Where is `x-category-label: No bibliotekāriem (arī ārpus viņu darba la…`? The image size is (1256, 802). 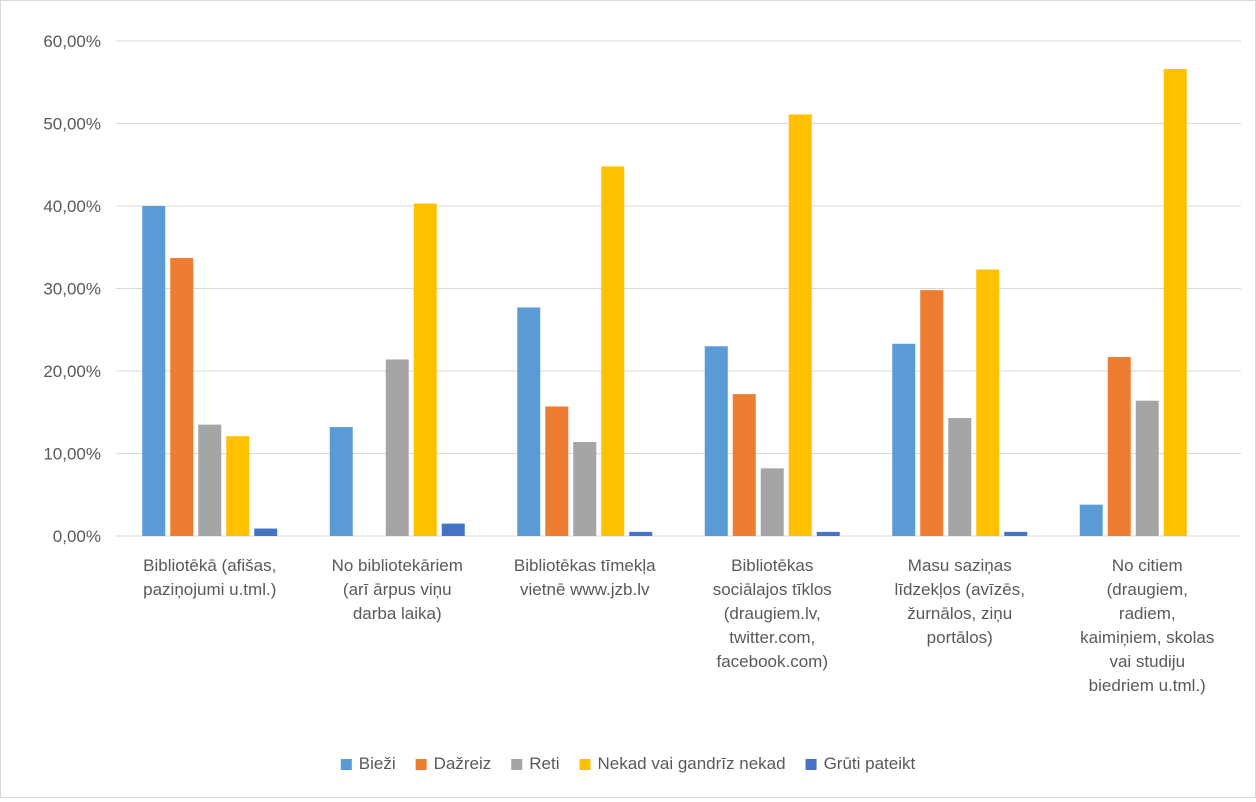
x-category-label: No bibliotekāriem (arī ārpus viņu darba la… is located at coordinates (397, 589).